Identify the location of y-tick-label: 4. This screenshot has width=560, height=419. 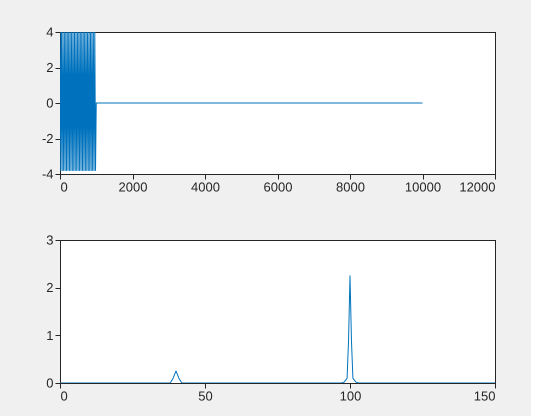
(50, 32).